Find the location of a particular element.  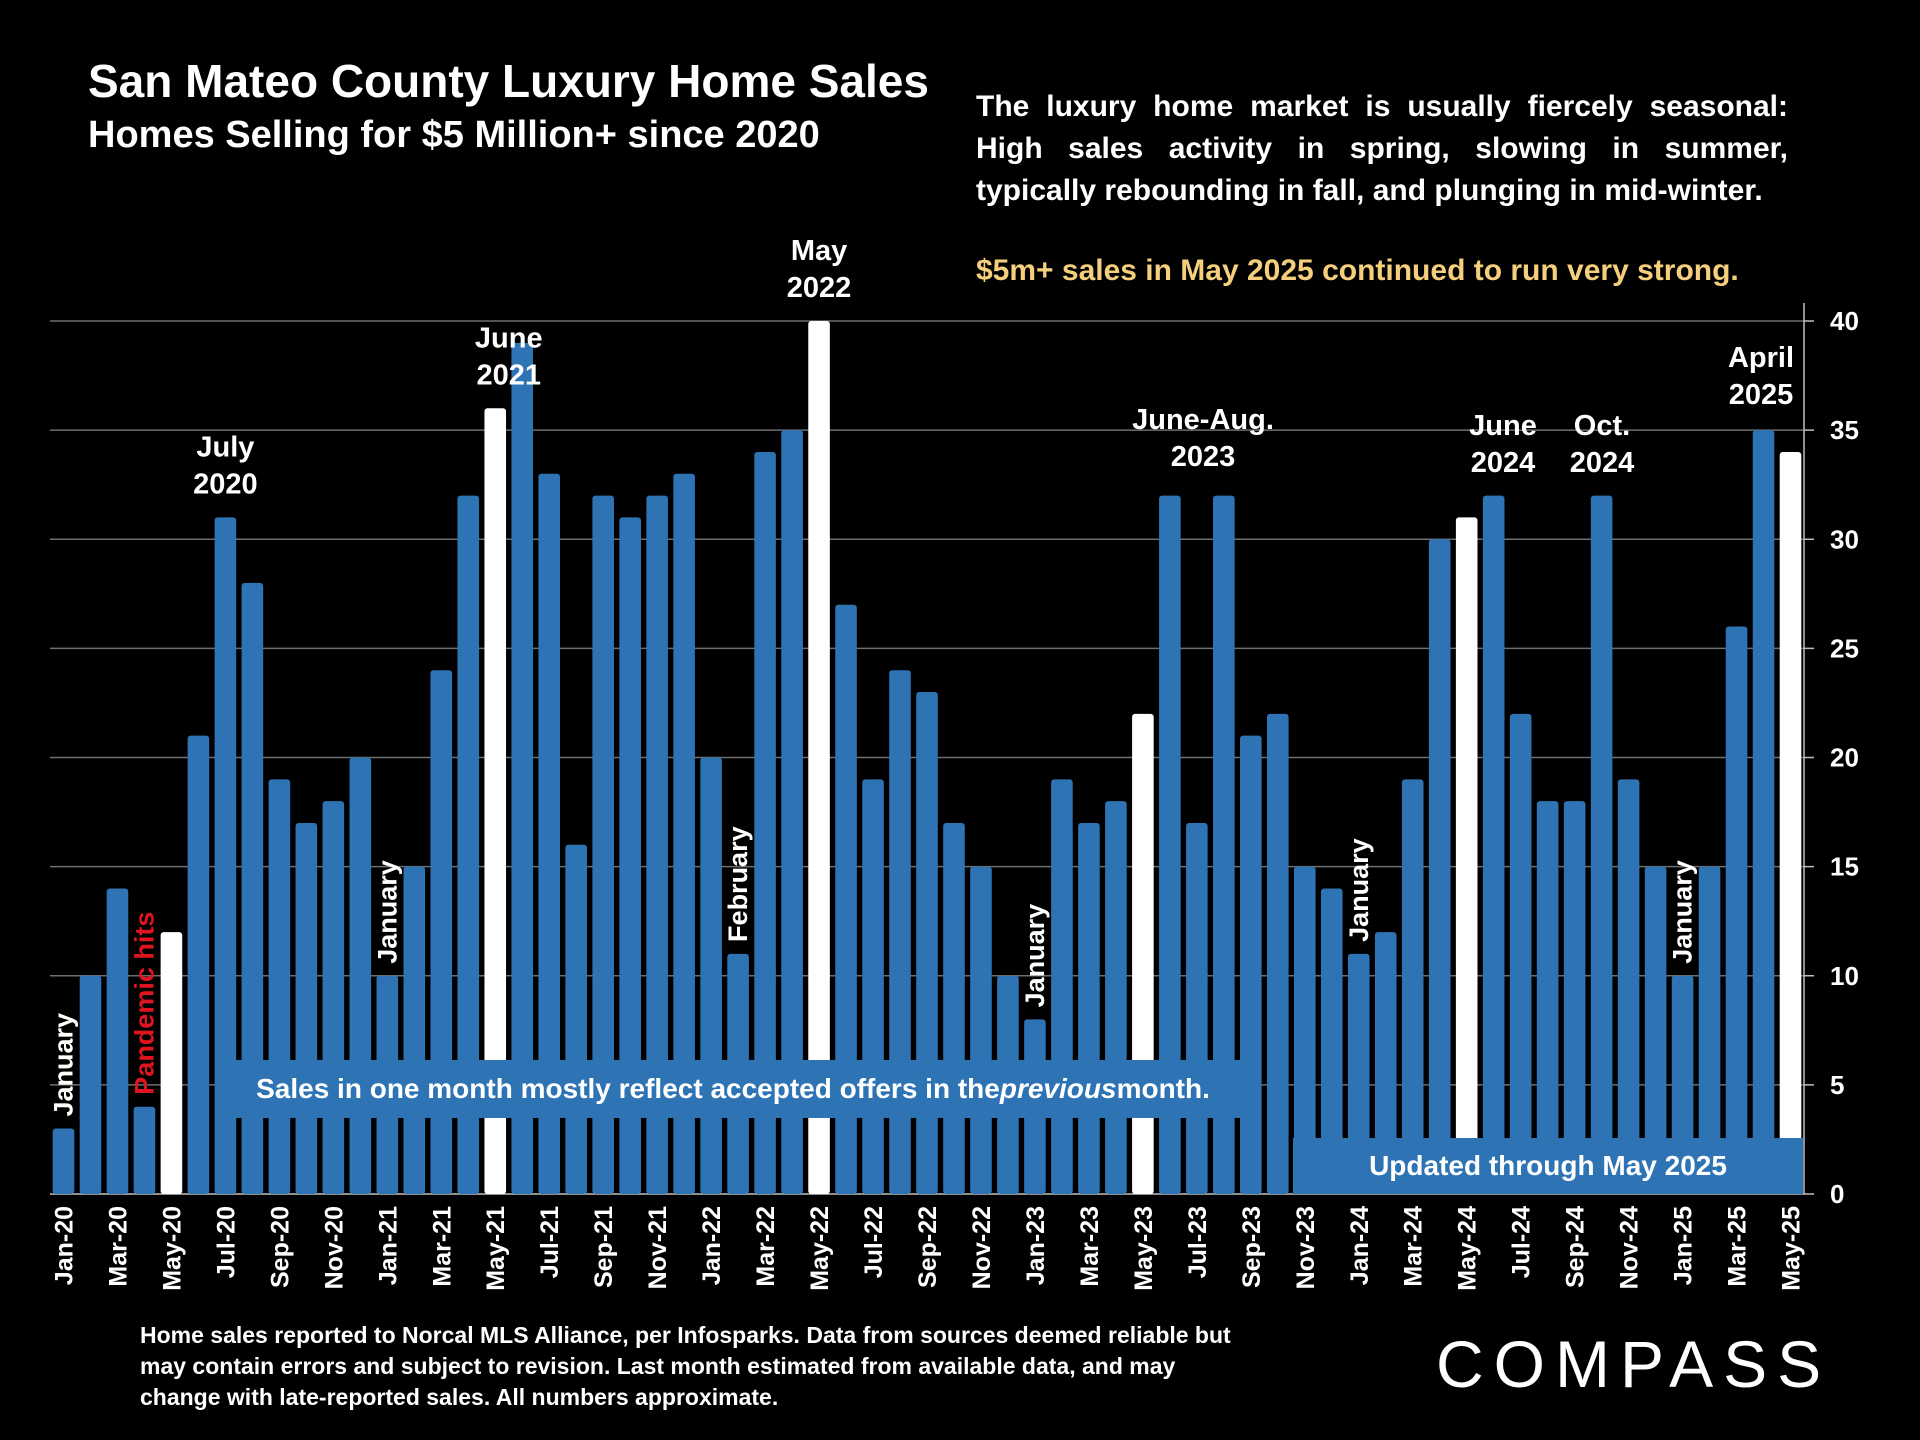

compass-logo: COMPASS is located at coordinates (1634, 1364).